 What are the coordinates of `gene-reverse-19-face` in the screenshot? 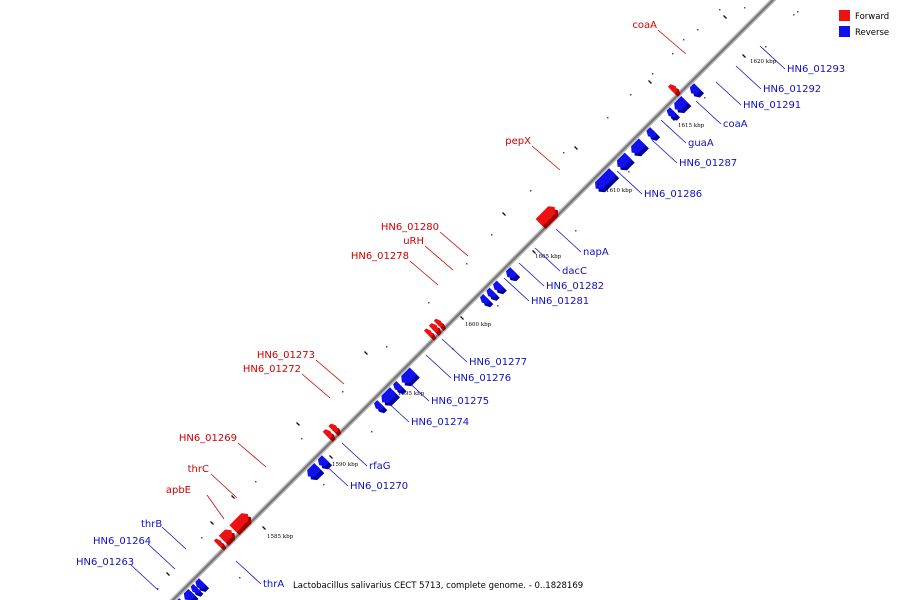 It's located at (681, 103).